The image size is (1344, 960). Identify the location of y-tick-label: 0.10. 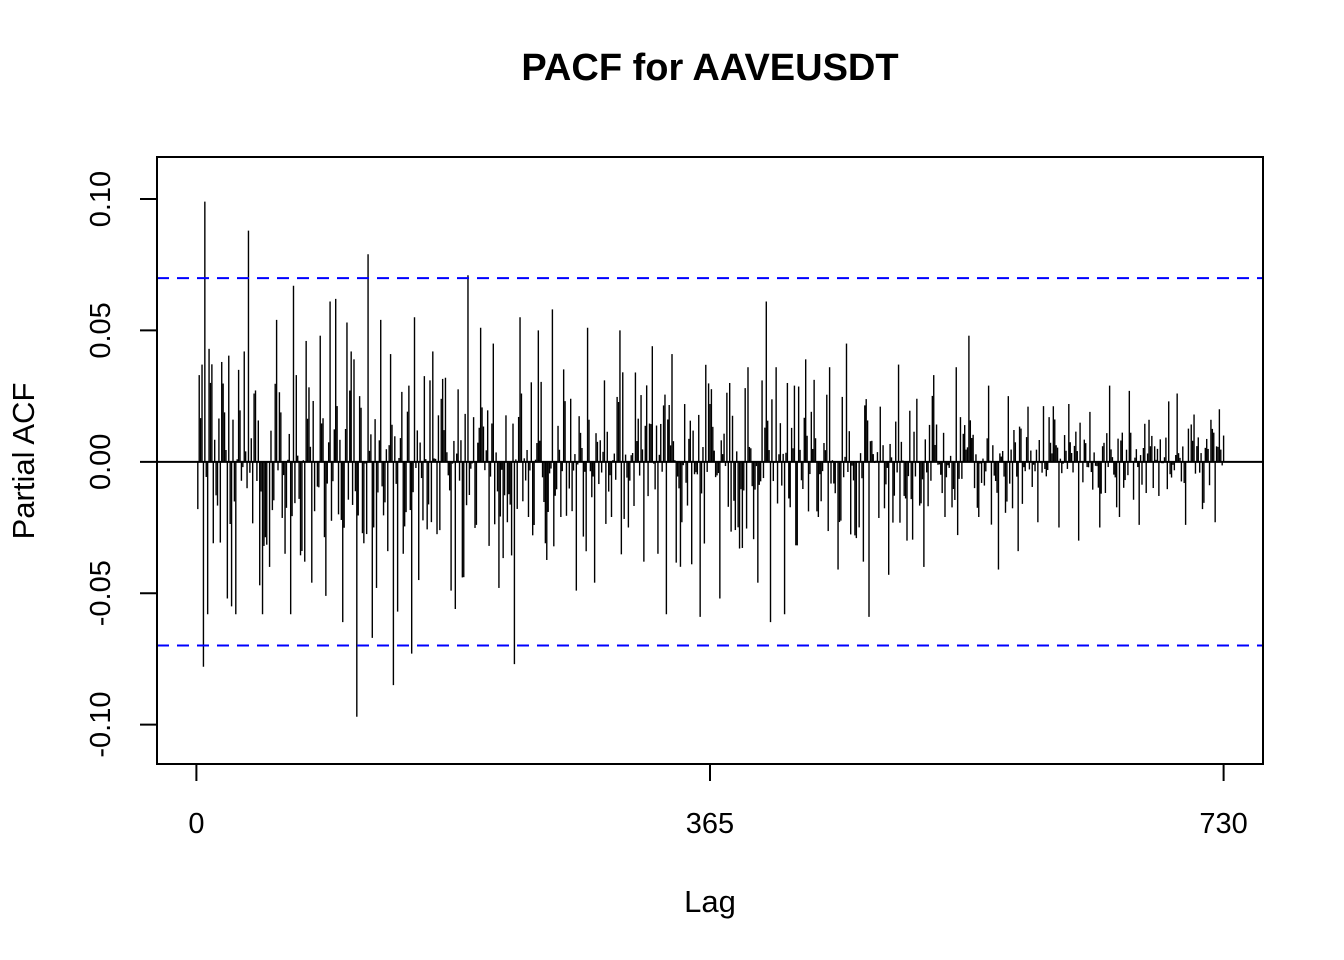
(101, 199).